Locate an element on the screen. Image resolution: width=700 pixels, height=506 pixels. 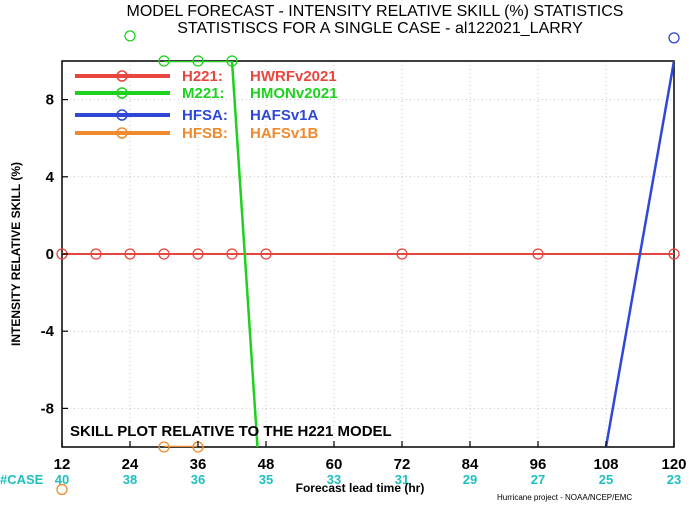
legend-item-h221: H221: HWRFv2021 is located at coordinates (206, 76).